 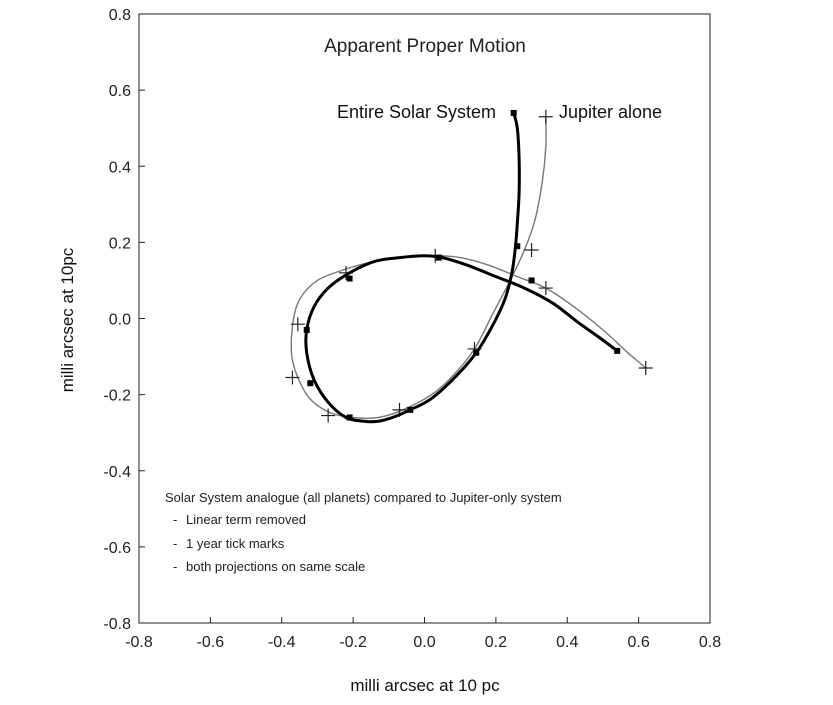 What do you see at coordinates (67, 319) in the screenshot?
I see `y-axis-title: milli arcsec at 10pc` at bounding box center [67, 319].